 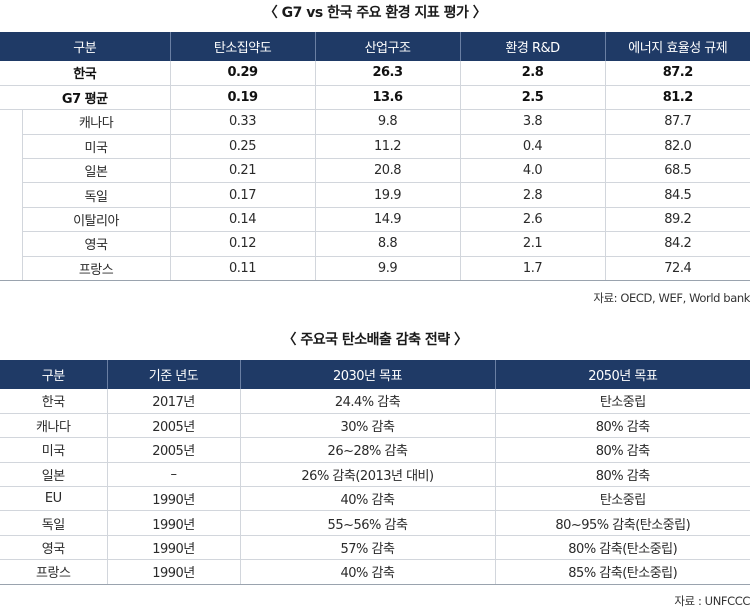 I want to click on column-header: 기준 년도, so click(x=173, y=374).